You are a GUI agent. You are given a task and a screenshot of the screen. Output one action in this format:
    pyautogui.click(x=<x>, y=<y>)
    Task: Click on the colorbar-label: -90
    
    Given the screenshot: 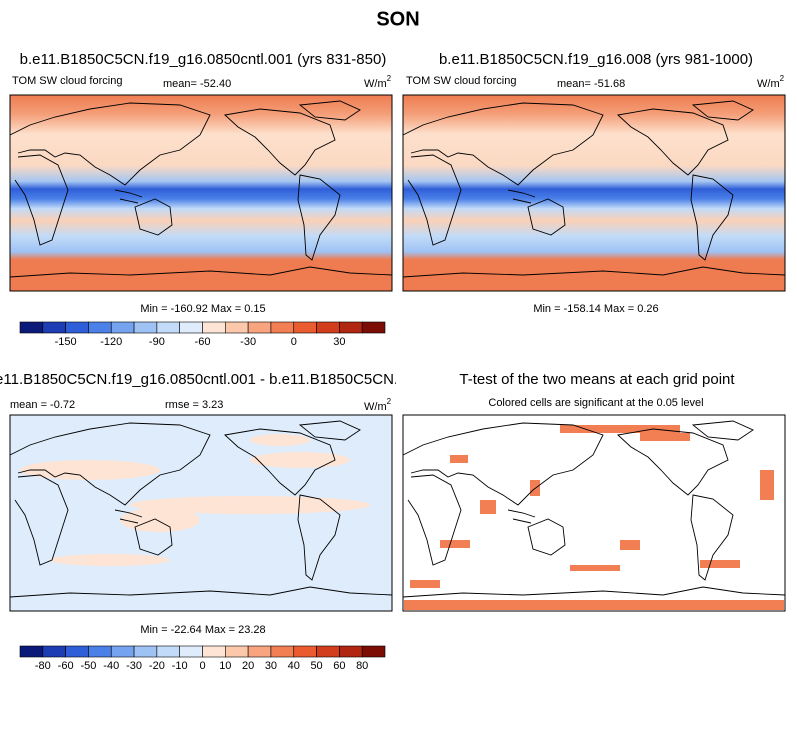 What is the action you would take?
    pyautogui.click(x=157, y=342)
    